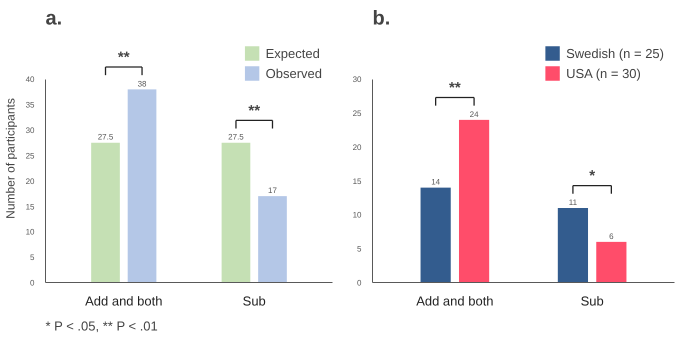 The height and width of the screenshot is (338, 685). What do you see at coordinates (31, 105) in the screenshot?
I see `y-tick-label: 35` at bounding box center [31, 105].